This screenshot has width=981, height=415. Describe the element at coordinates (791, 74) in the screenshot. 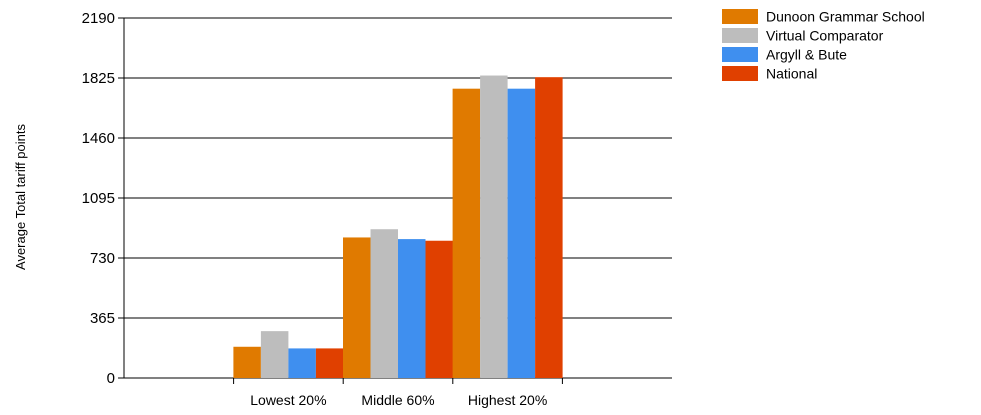

I see `legend-label: National` at that location.